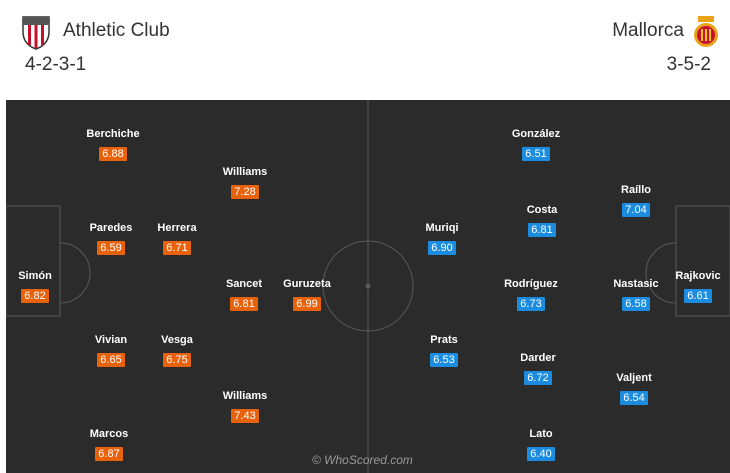  Describe the element at coordinates (111, 351) in the screenshot. I see `home-player: Vivian 6.65` at that location.